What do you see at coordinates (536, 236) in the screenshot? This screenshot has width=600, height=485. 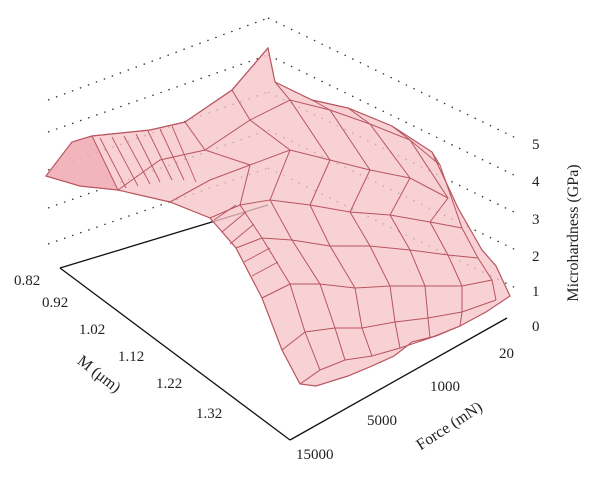 I see `z-axis-ticks: 0 1 2 3 4 5` at bounding box center [536, 236].